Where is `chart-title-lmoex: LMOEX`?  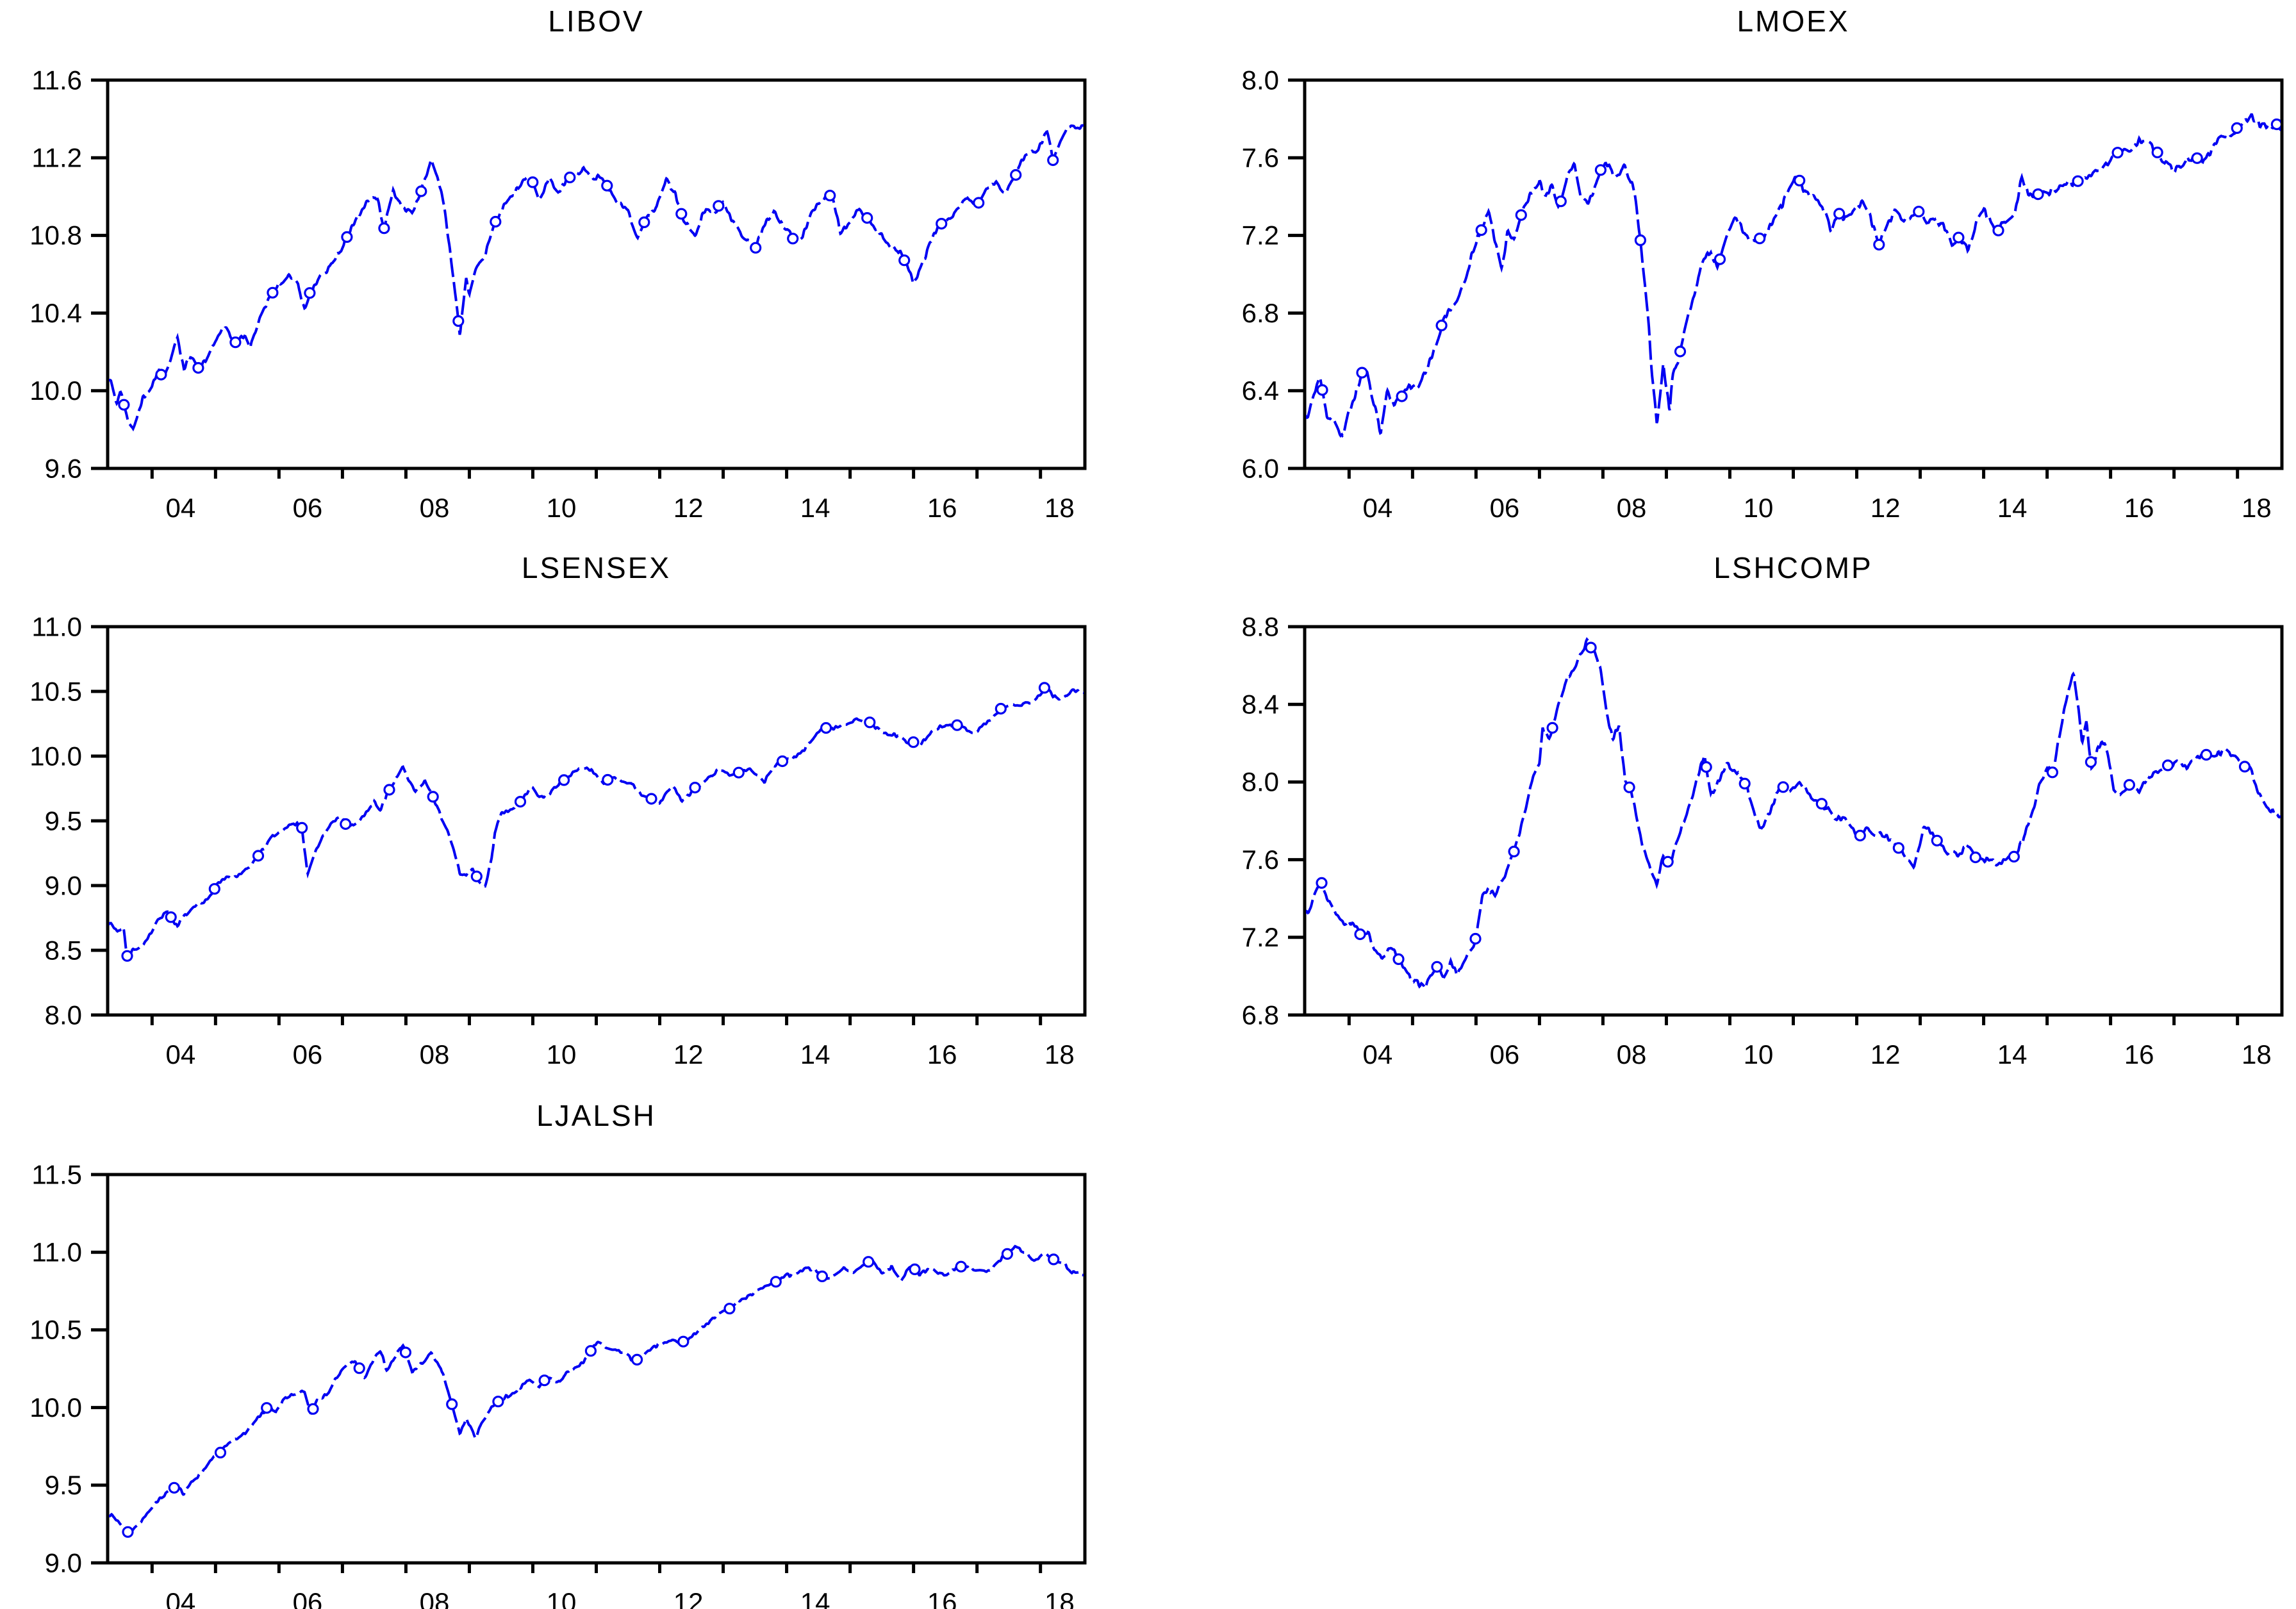
chart-title-lmoex: LMOEX is located at coordinates (1794, 21).